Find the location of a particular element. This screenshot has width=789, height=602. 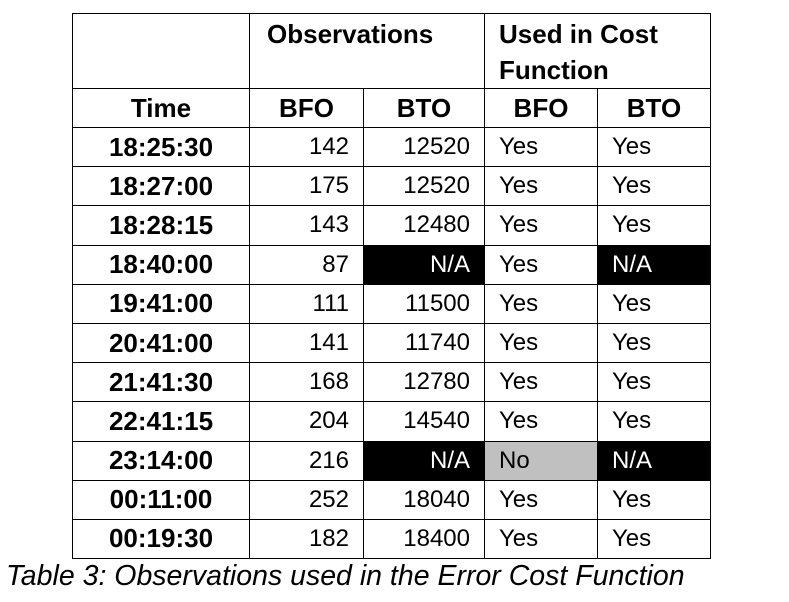

table-row: 23:14:00 216 N/A No N/A is located at coordinates (391, 460).